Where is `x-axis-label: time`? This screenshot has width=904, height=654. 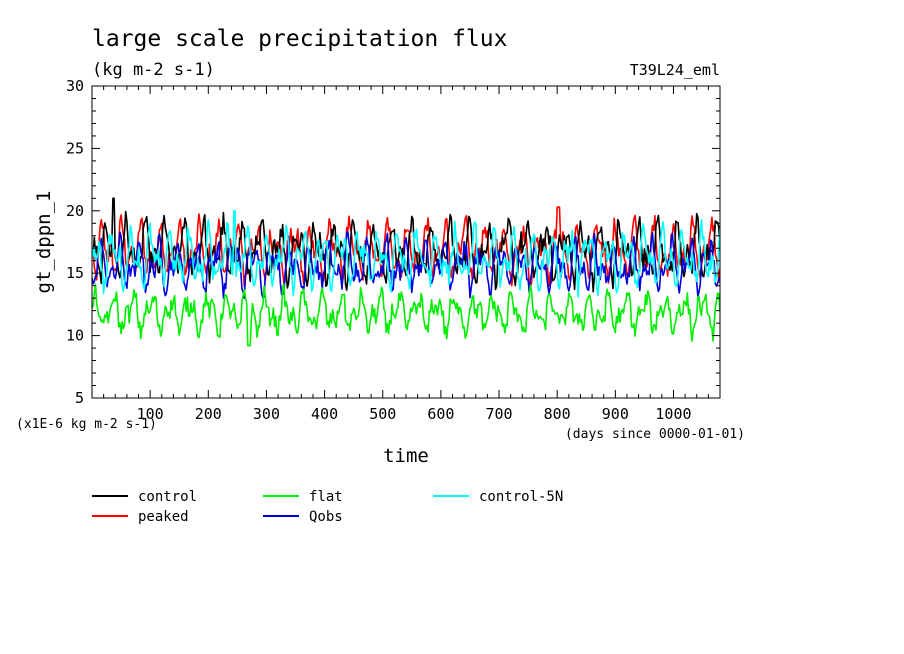
x-axis-label: time is located at coordinates (406, 456).